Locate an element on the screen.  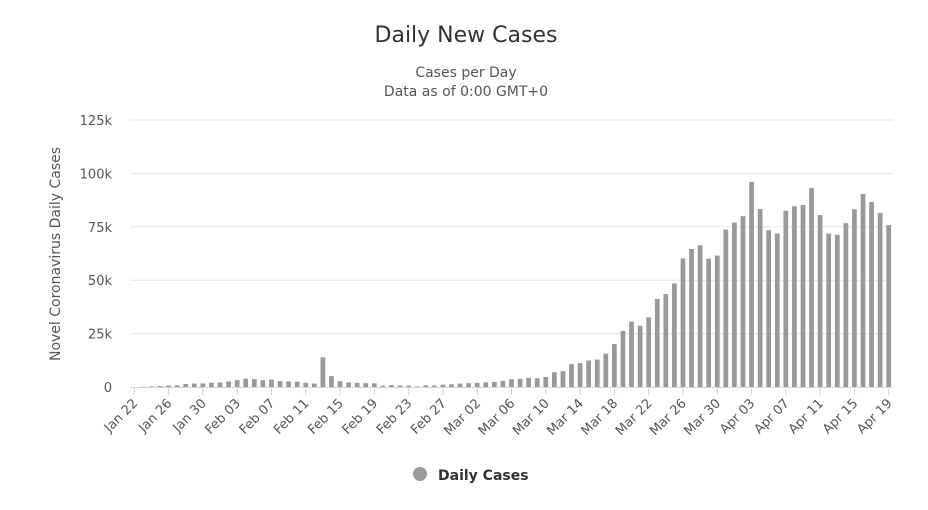
bar: Apr 17: 86600 is located at coordinates (871, 294).